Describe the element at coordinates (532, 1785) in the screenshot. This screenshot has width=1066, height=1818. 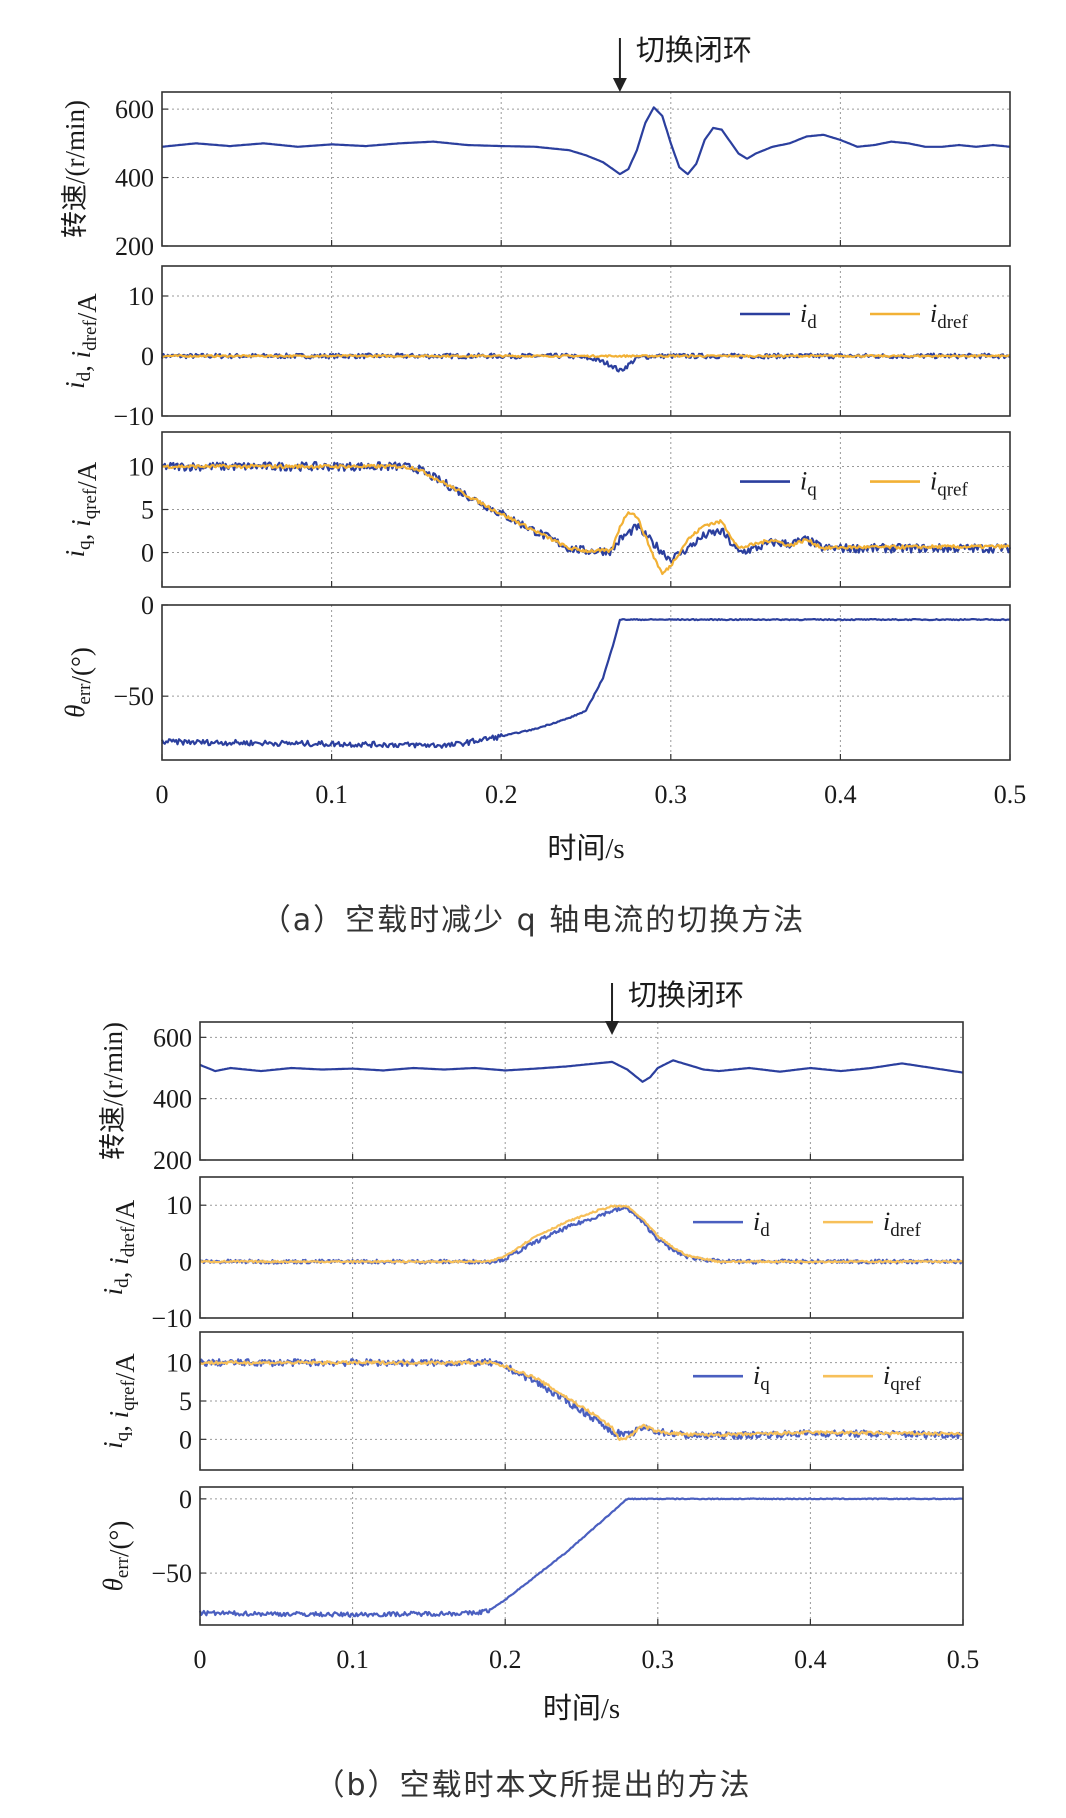
I see `figure-caption: （b）空载时本文所提出的方法` at that location.